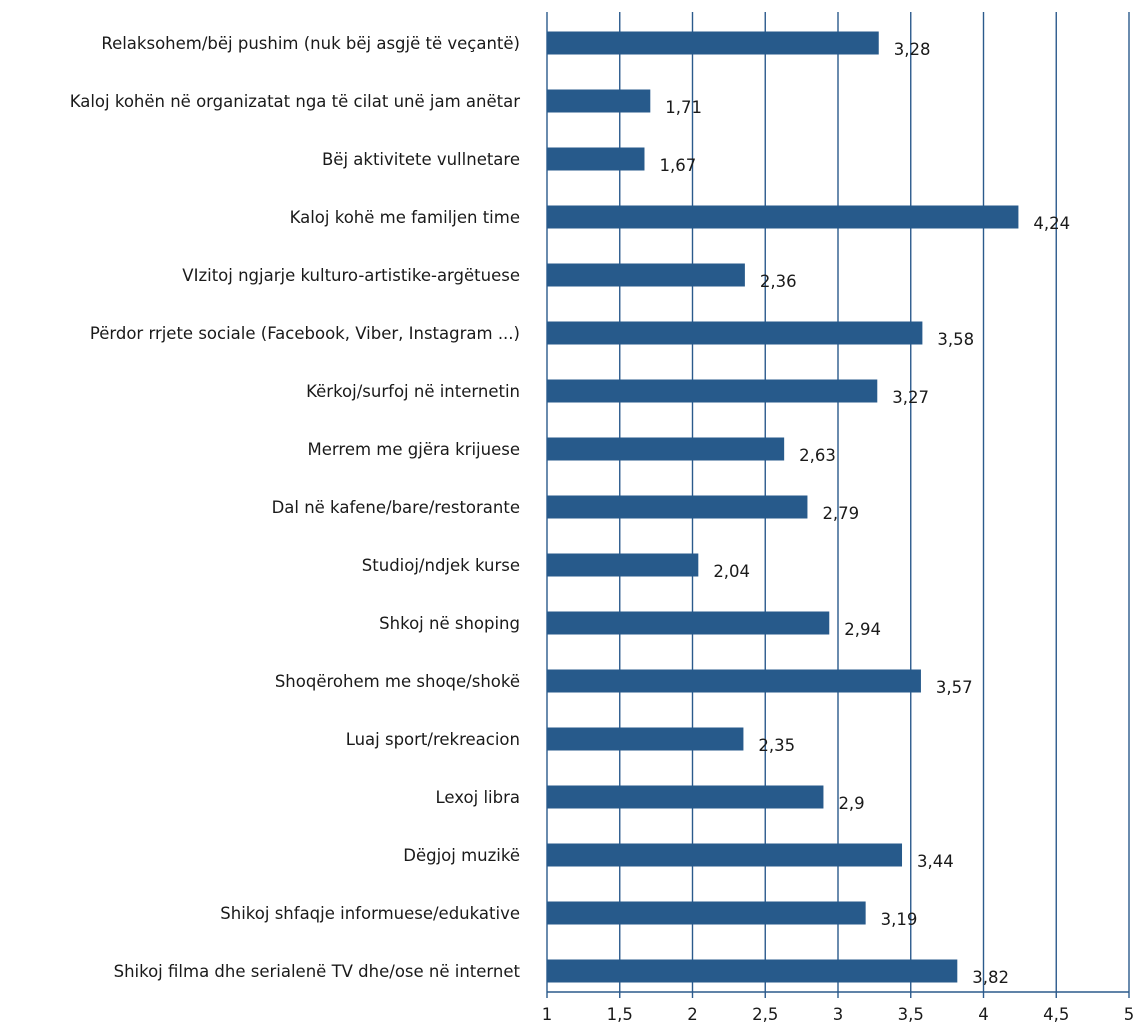  Describe the element at coordinates (692, 1014) in the screenshot. I see `x-tick-label: 2` at that location.